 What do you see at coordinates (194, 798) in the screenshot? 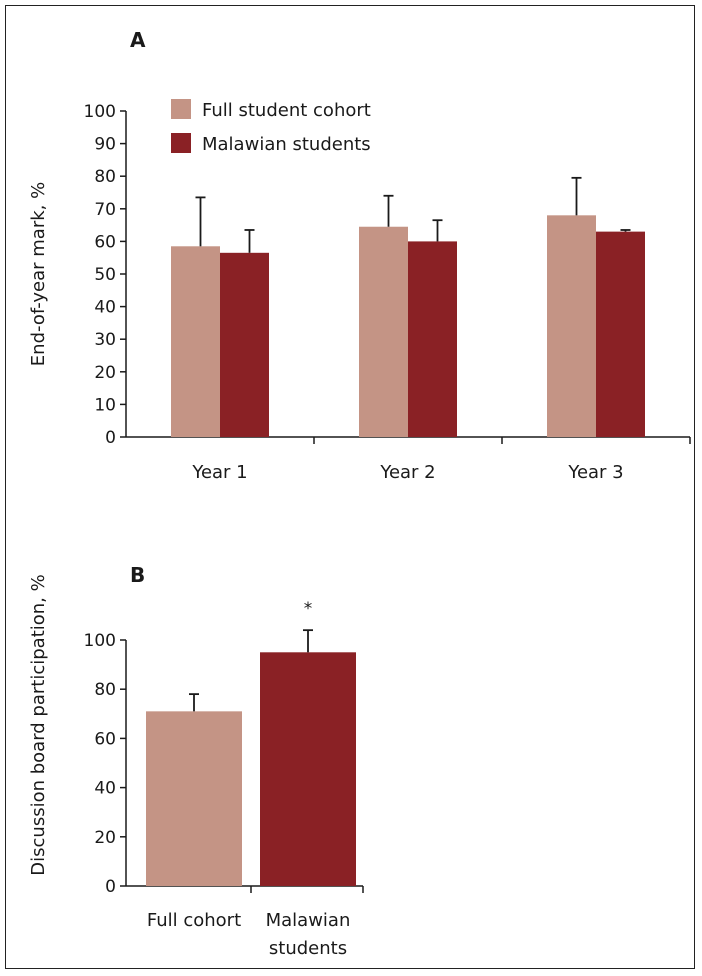
I see `bar-full-cohort` at bounding box center [194, 798].